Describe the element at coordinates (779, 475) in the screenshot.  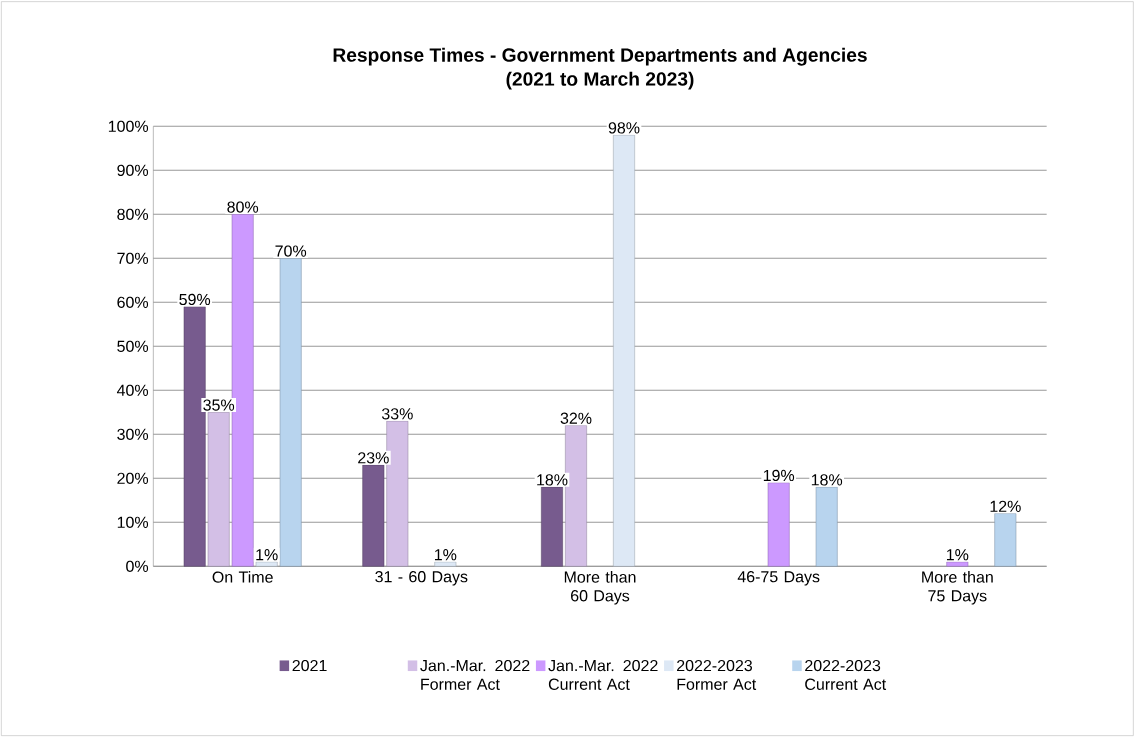
I see `data-label: 19%` at that location.